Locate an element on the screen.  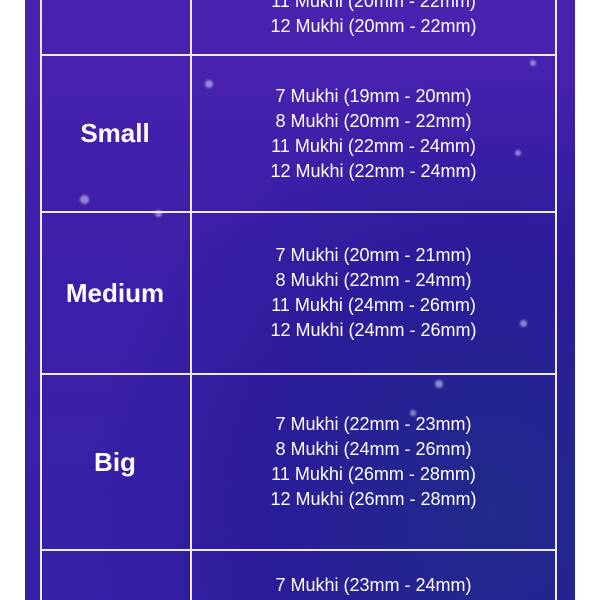
table-row-row-partial-bottom: 7 Mukhi (23mm - 24mm) is located at coordinates (298, 574).